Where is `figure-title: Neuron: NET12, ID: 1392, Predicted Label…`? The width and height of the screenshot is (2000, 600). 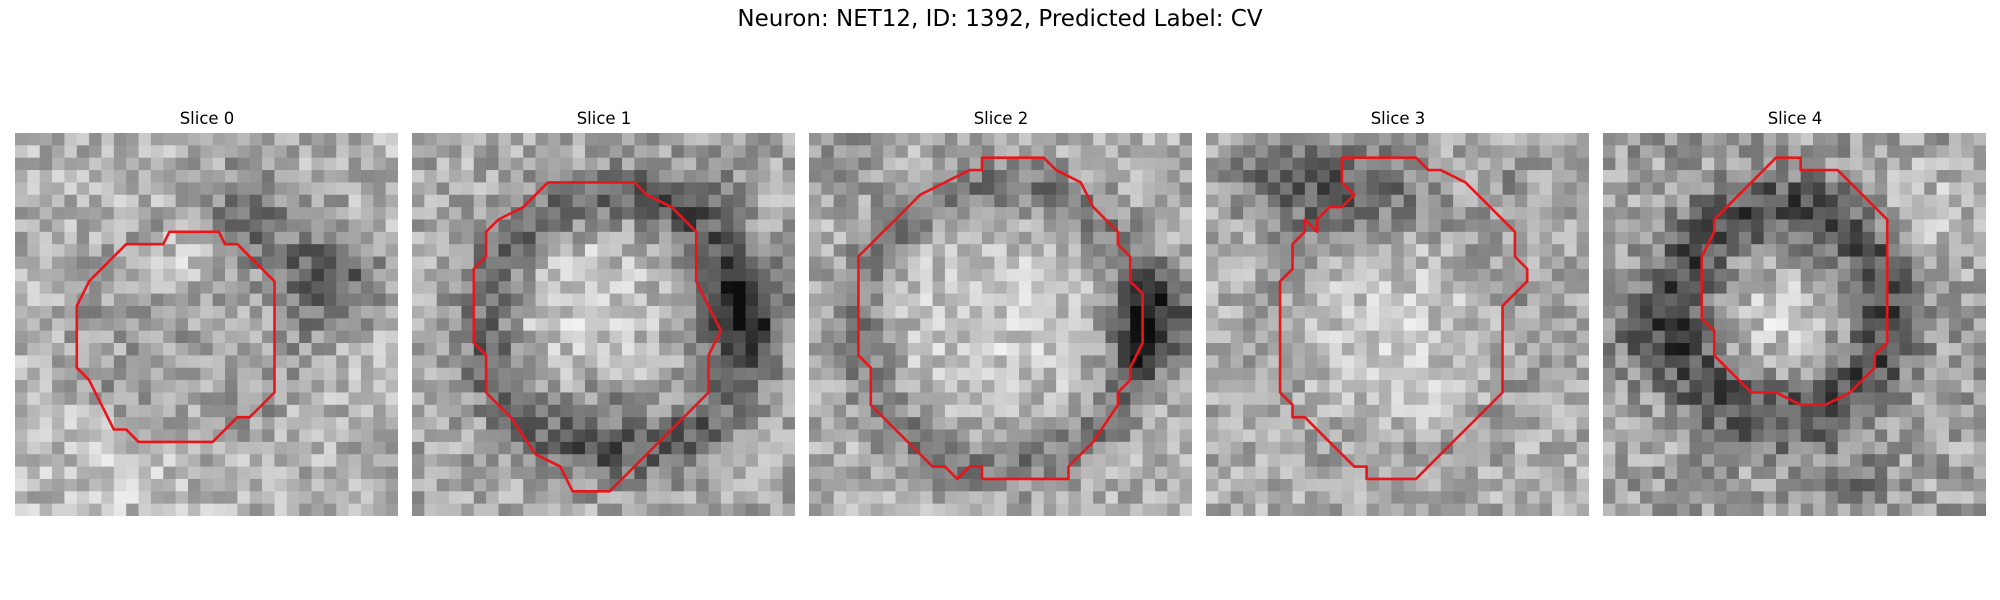 figure-title: Neuron: NET12, ID: 1392, Predicted Label… is located at coordinates (1000, 19).